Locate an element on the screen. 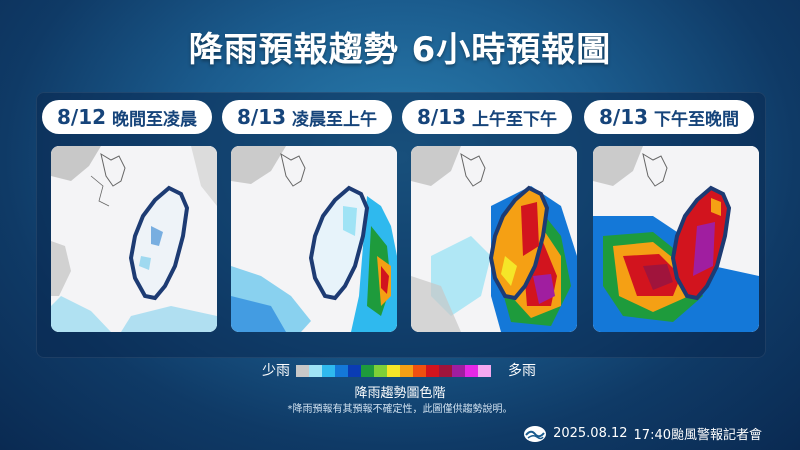 This screenshot has width=800, height=450. panel-date-2: 8/13 is located at coordinates (261, 117).